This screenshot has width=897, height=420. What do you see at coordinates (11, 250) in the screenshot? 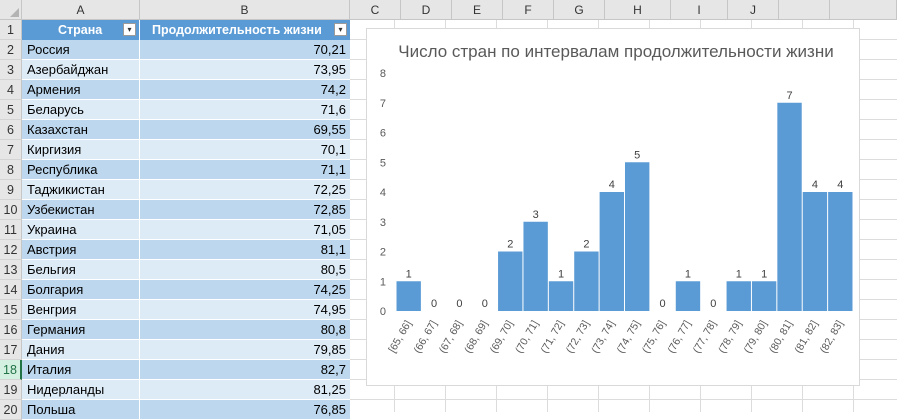
I see `row-header-12: 12` at bounding box center [11, 250].